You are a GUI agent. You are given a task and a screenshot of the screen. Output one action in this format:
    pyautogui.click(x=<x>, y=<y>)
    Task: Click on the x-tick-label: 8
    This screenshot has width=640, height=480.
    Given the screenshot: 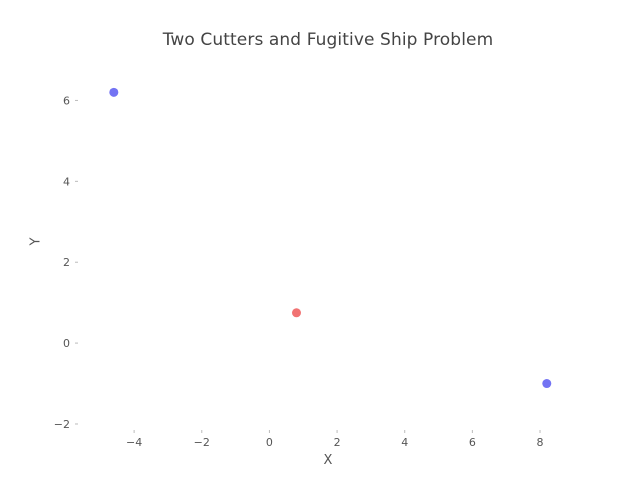 What is the action you would take?
    pyautogui.click(x=540, y=442)
    